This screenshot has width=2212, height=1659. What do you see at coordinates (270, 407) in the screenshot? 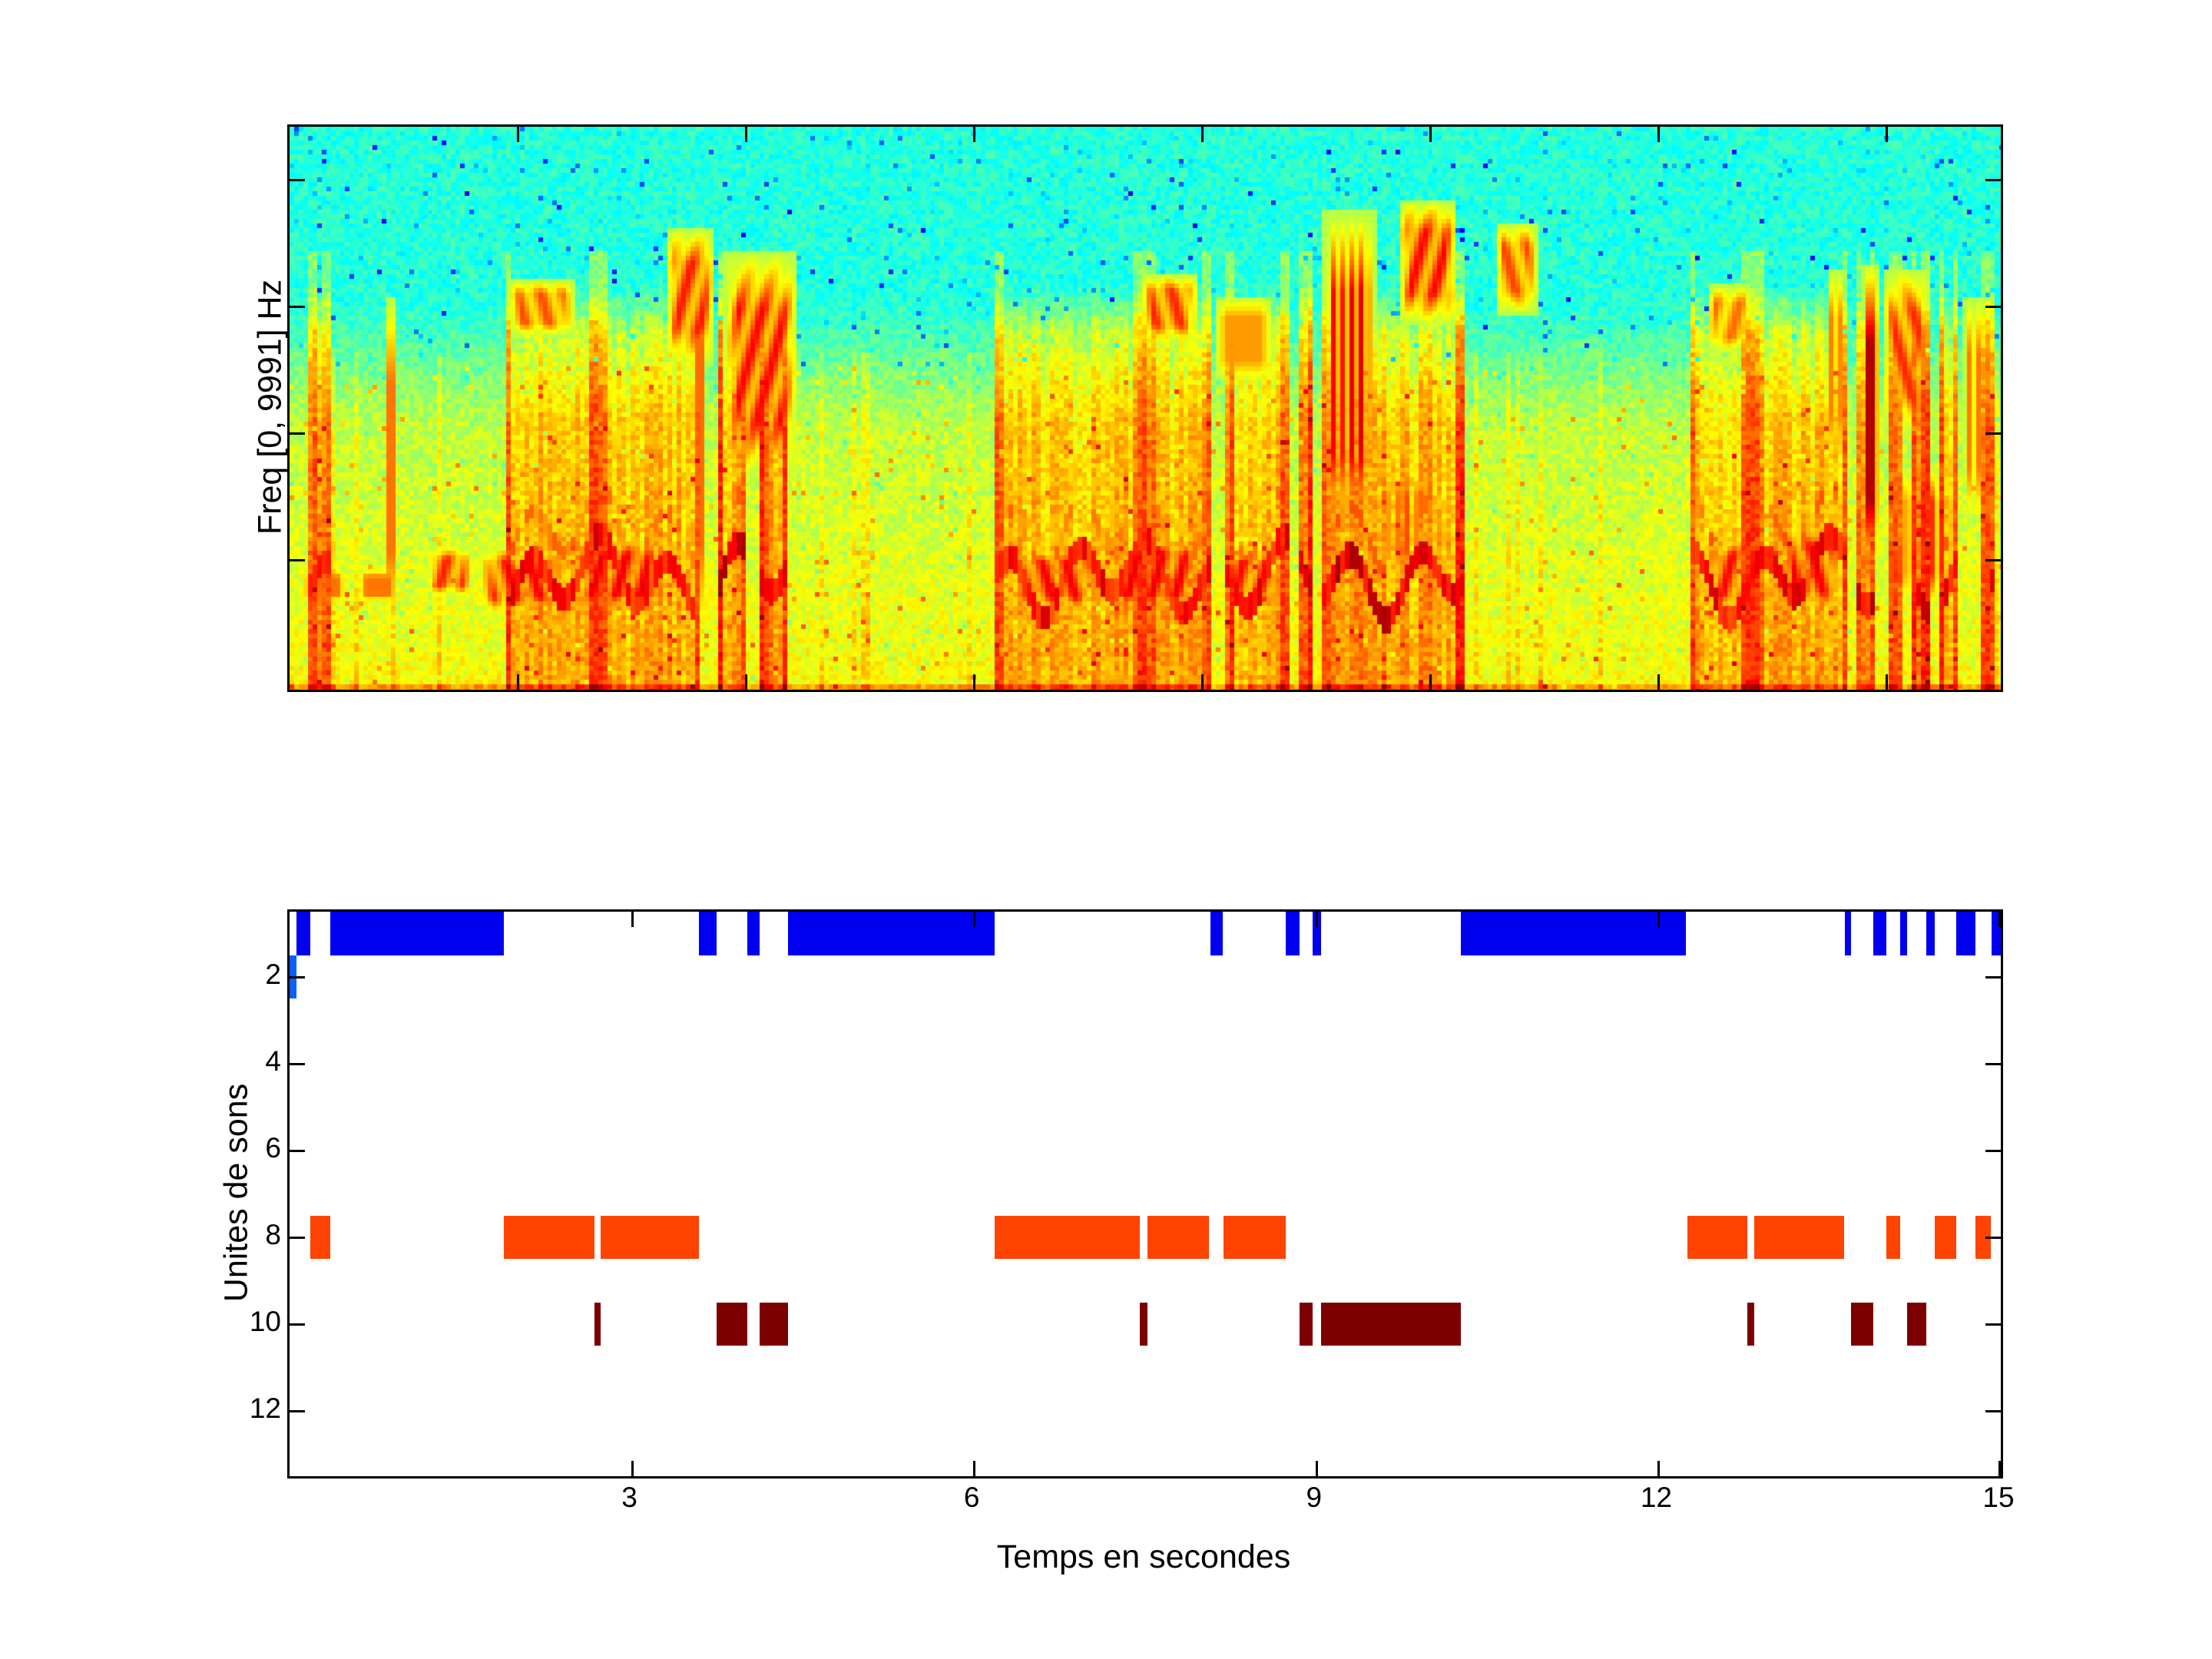
I see `spectrogram-ylabel: Freq [0, 9991] Hz` at bounding box center [270, 407].